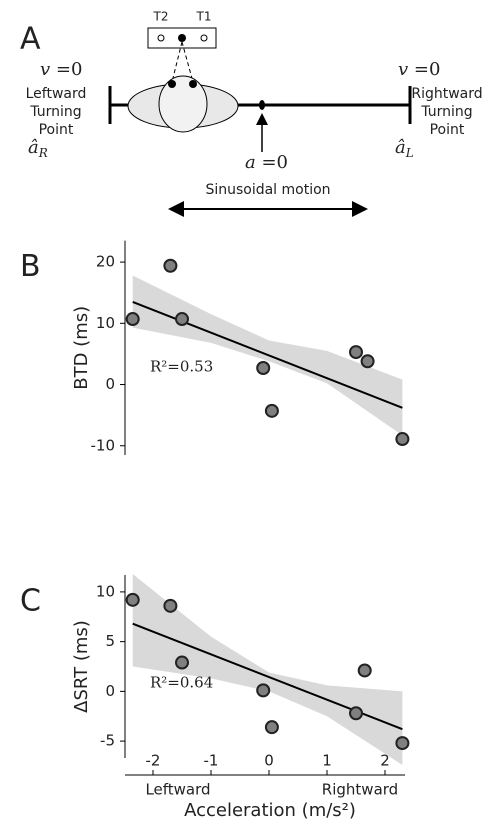 This screenshot has width=499, height=824. Describe the element at coordinates (267, 190) in the screenshot. I see `motion-label: Sinusoidal motion` at that location.